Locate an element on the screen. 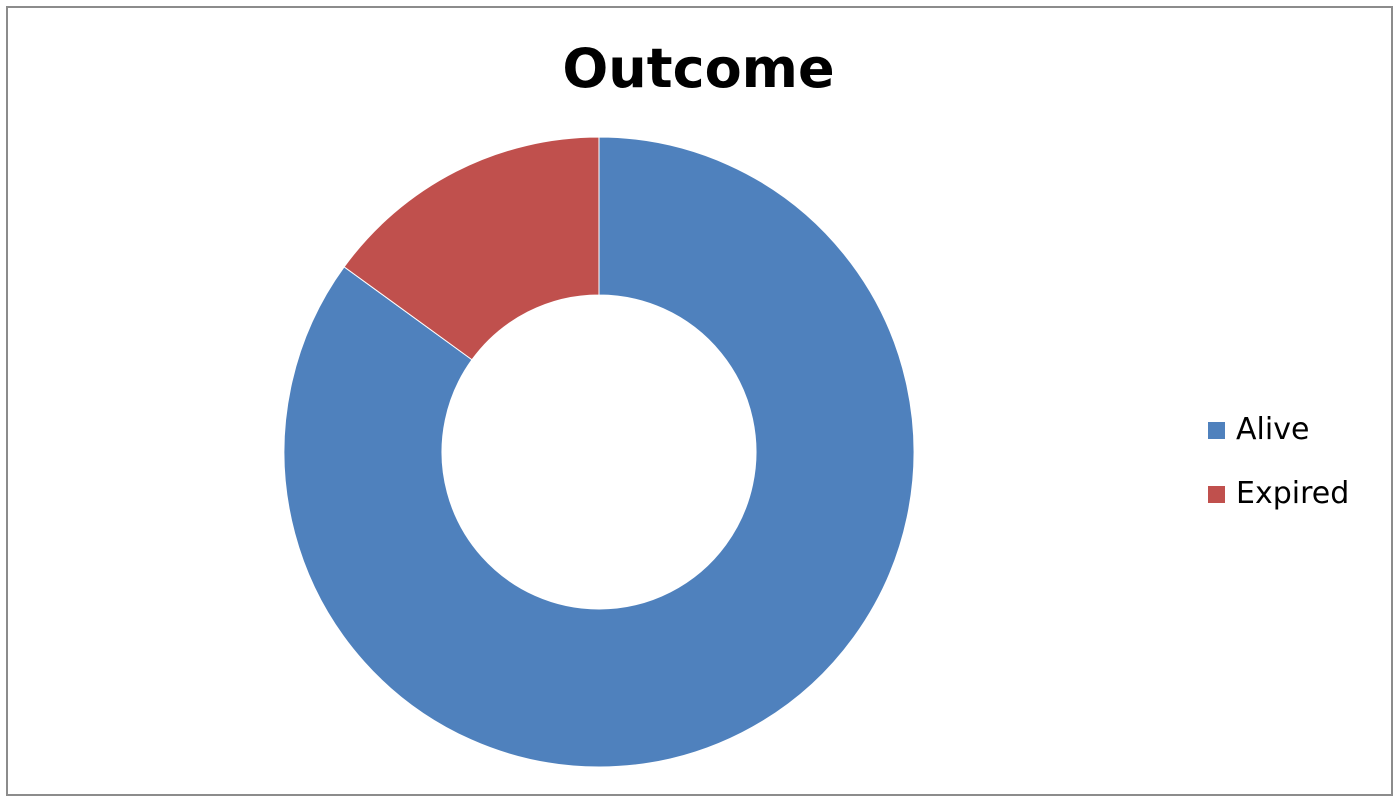 This screenshot has width=1397, height=796. legend-swatch-alive is located at coordinates (1216, 430).